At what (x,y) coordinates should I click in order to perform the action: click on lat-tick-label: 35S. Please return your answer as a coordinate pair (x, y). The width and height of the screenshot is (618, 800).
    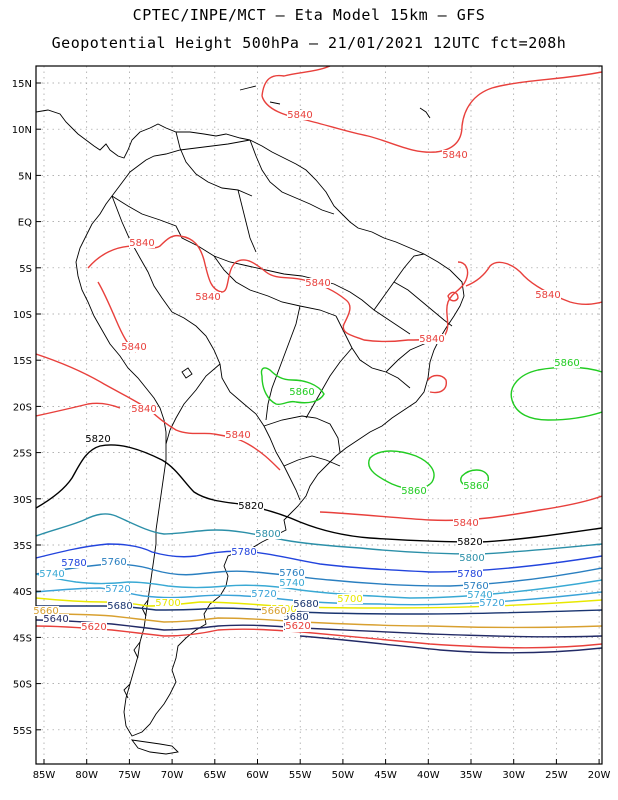
    Looking at the image, I should click on (22, 546).